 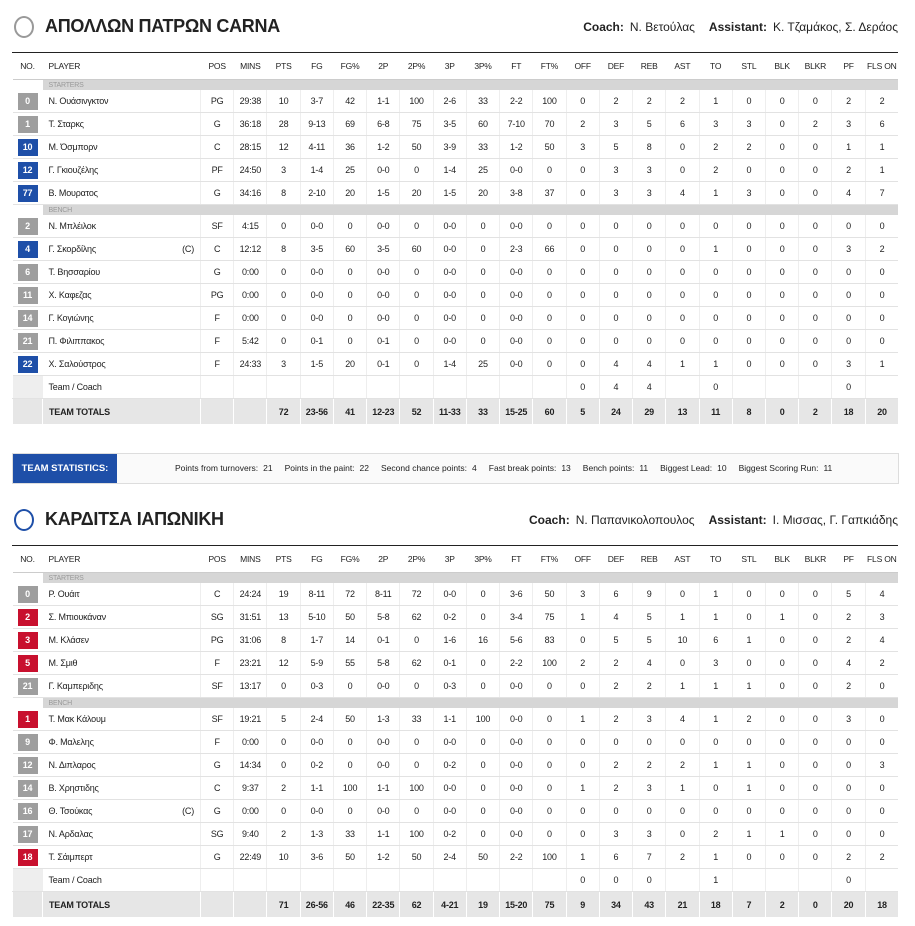 I want to click on stat-cell: 43, so click(x=649, y=904).